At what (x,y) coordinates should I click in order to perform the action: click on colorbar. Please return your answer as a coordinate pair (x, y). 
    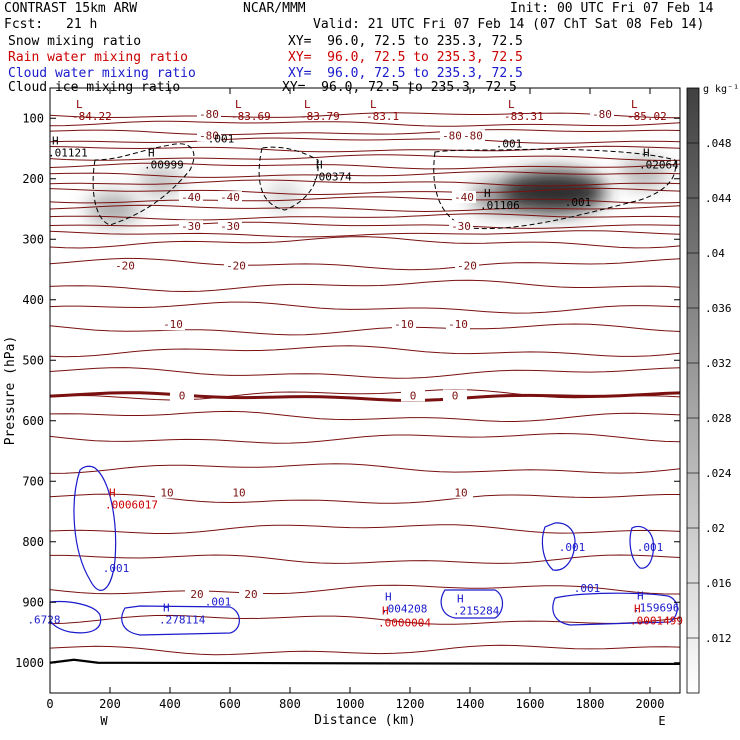
    Looking at the image, I should click on (693, 390).